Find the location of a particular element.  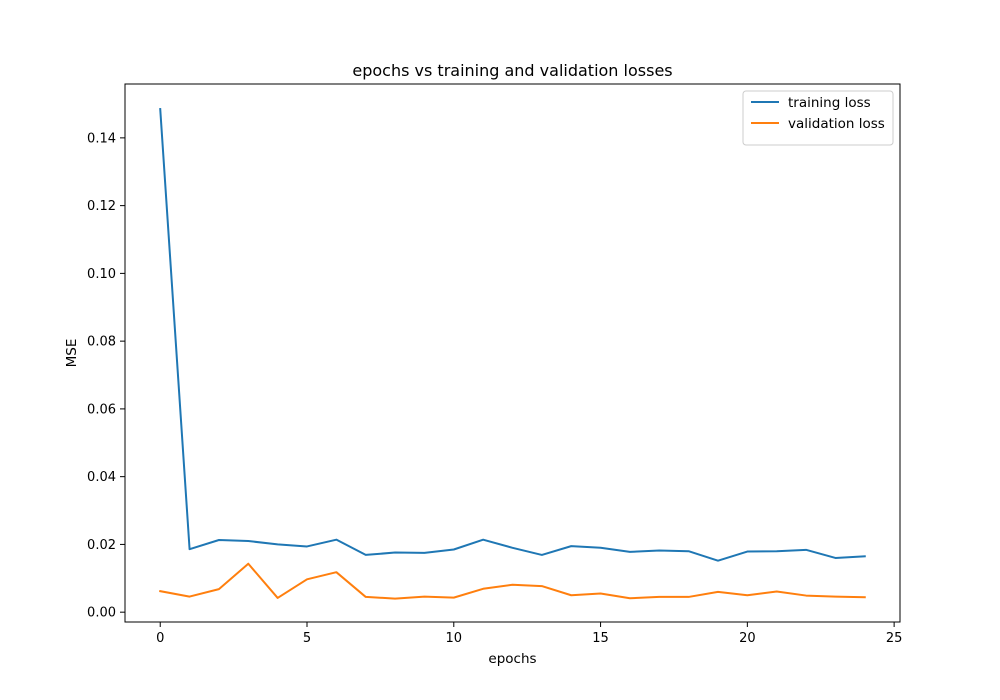

x-tick-label: 20 is located at coordinates (747, 638).